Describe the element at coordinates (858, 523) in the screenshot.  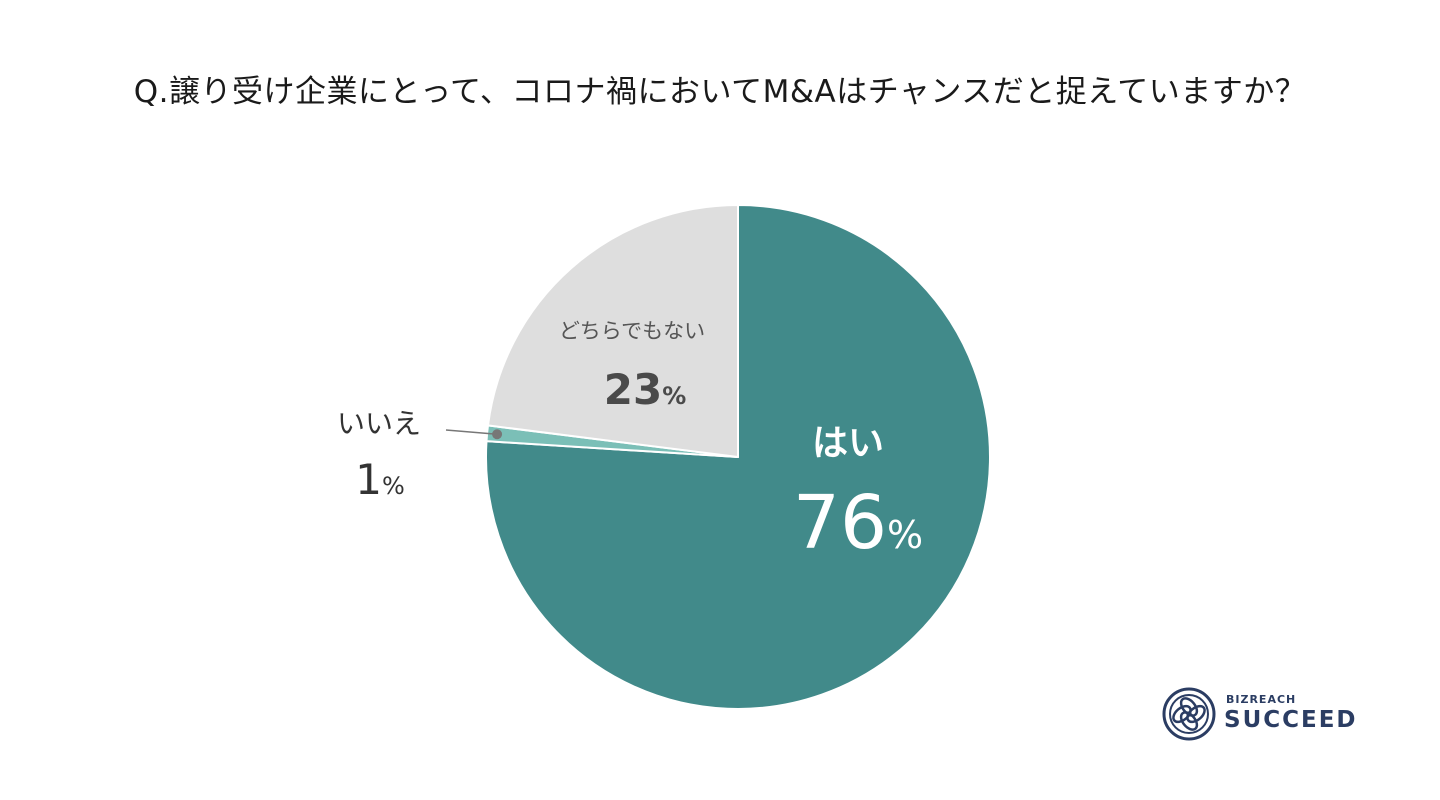
I see `slice-value-hai: 76%` at that location.